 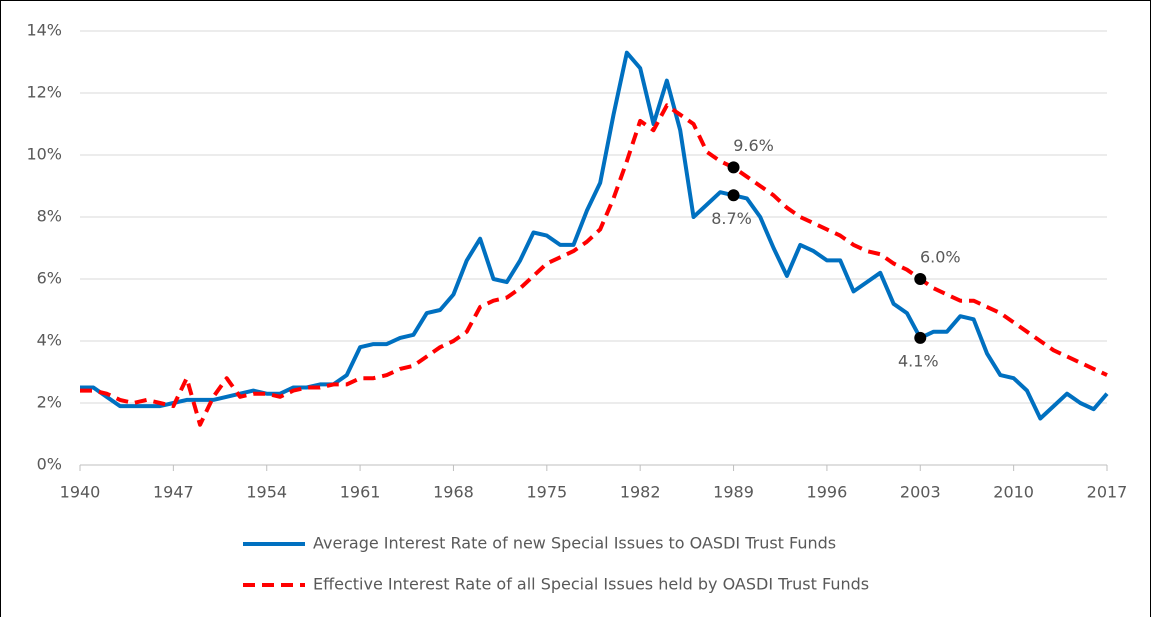 I want to click on x-tick-label: 1961, so click(x=360, y=492).